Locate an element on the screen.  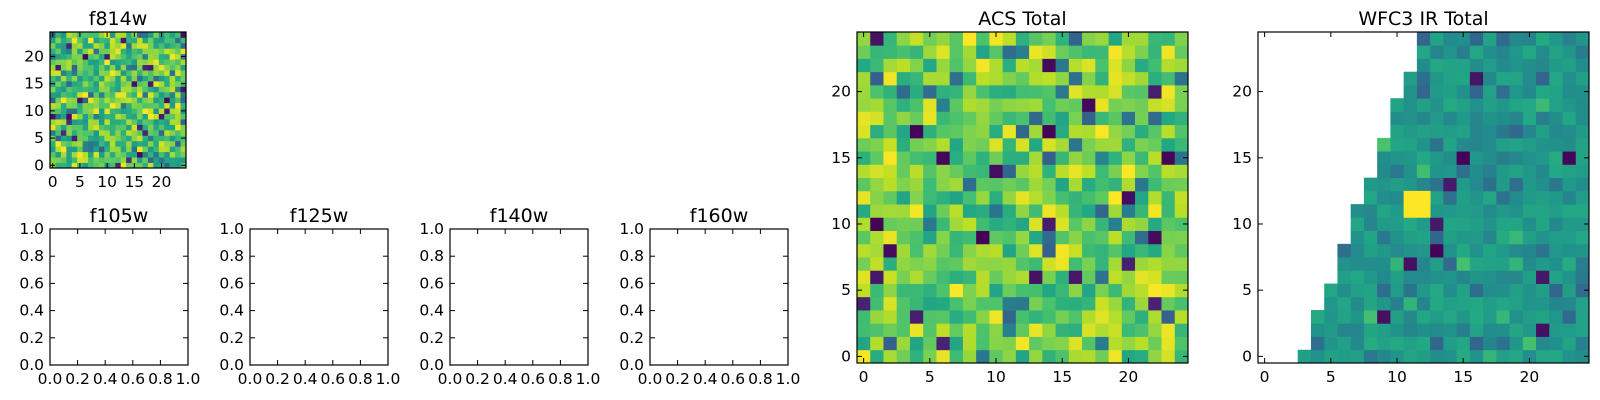
y-tick-label: 0.8 is located at coordinates (631, 256).